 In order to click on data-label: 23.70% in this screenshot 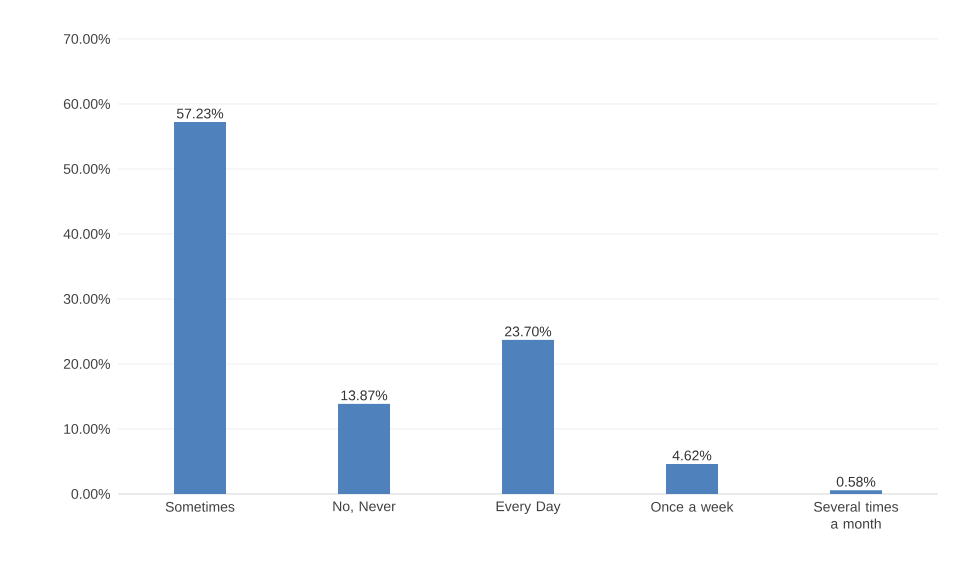, I will do `click(528, 331)`.